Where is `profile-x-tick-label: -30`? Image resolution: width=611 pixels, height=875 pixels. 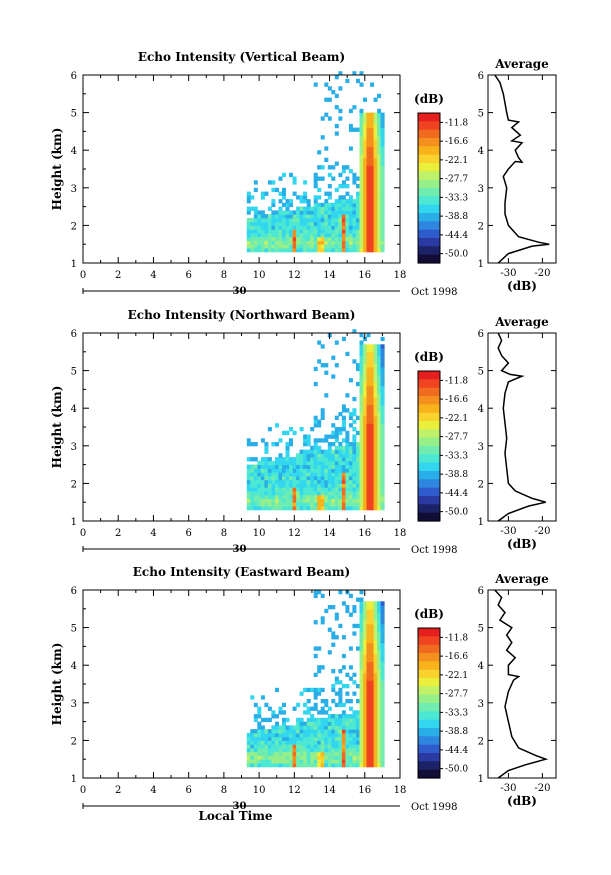
profile-x-tick-label: -30 is located at coordinates (508, 273).